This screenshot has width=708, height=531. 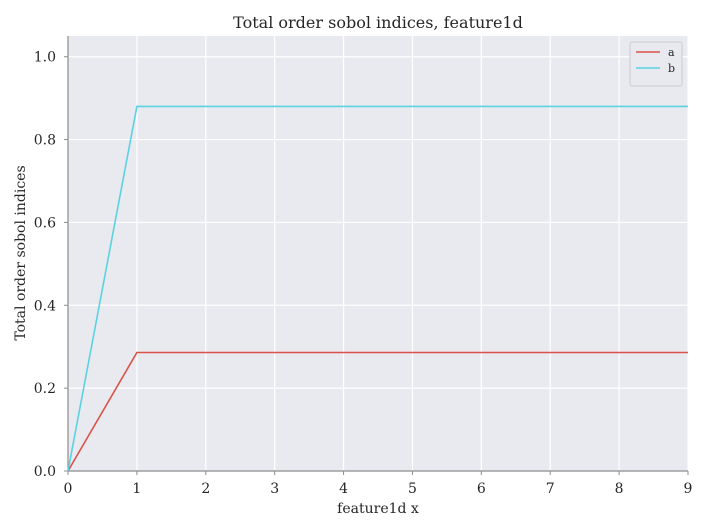 What do you see at coordinates (45, 306) in the screenshot?
I see `y-tick-label: 0.4` at bounding box center [45, 306].